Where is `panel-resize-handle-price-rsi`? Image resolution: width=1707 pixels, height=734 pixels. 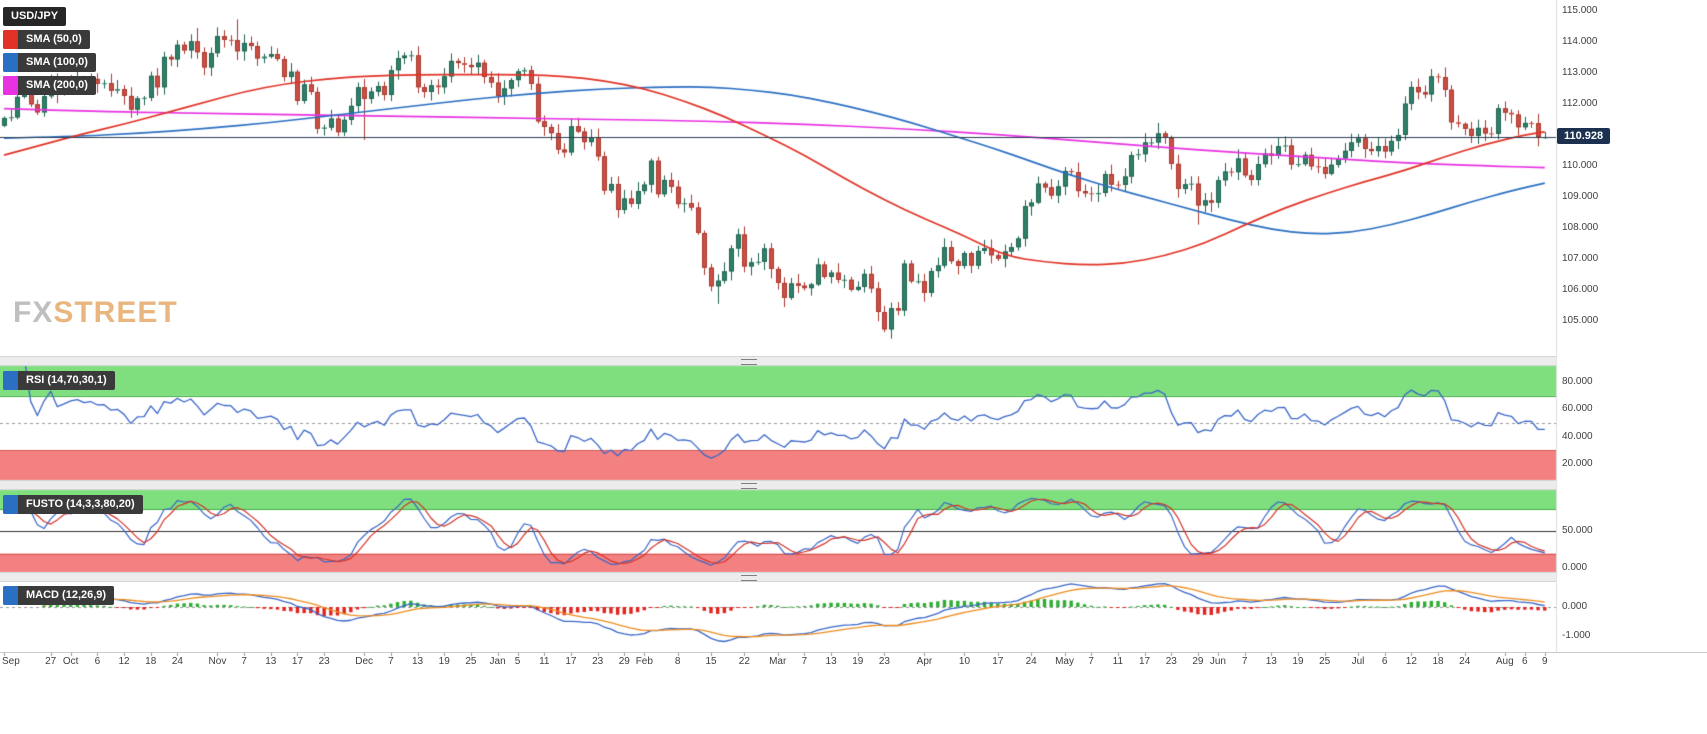 panel-resize-handle-price-rsi is located at coordinates (778, 361).